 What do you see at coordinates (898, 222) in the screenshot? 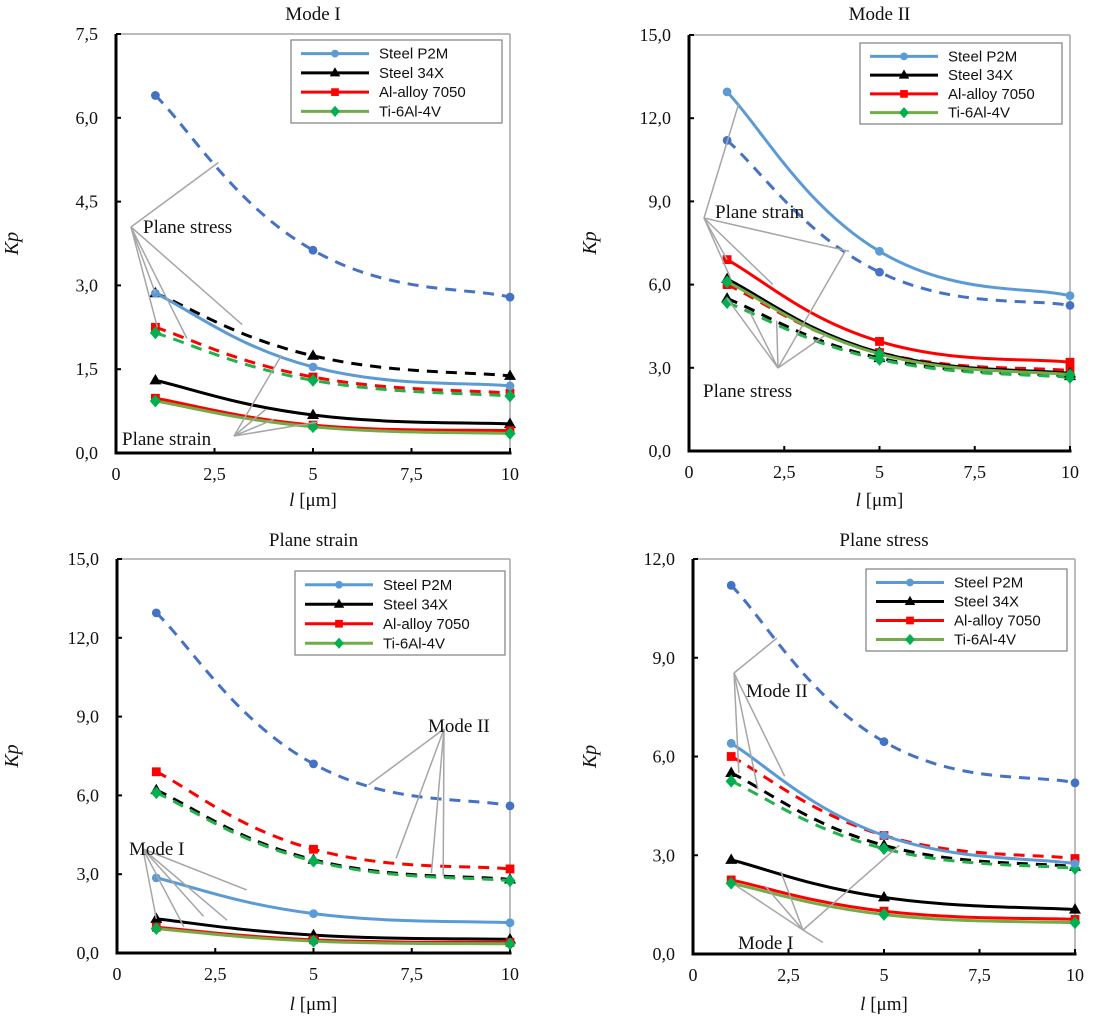
I see `series-steel-p2m-dashed` at bounding box center [898, 222].